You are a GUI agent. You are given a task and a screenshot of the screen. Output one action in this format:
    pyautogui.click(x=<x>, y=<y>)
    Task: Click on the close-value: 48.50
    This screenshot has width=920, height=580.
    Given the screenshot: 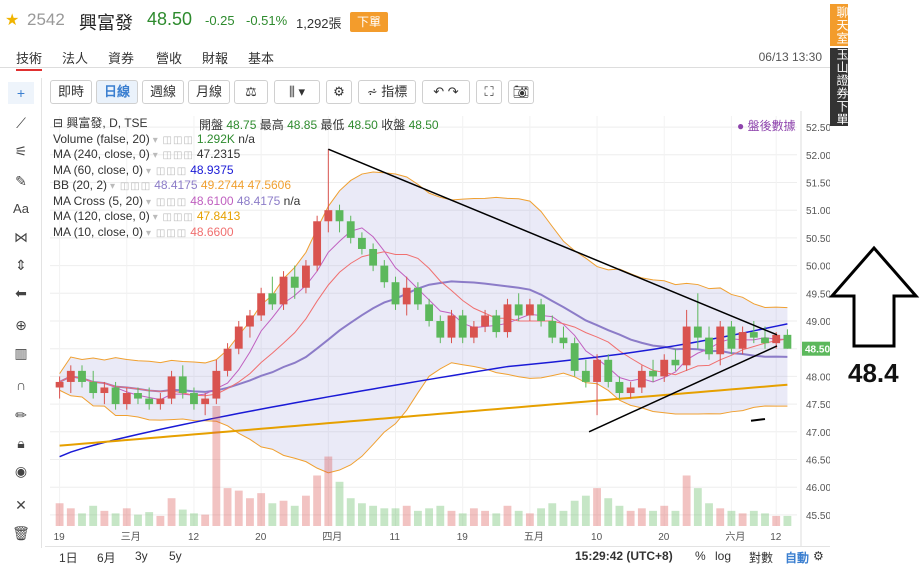 What is the action you would take?
    pyautogui.click(x=423, y=125)
    